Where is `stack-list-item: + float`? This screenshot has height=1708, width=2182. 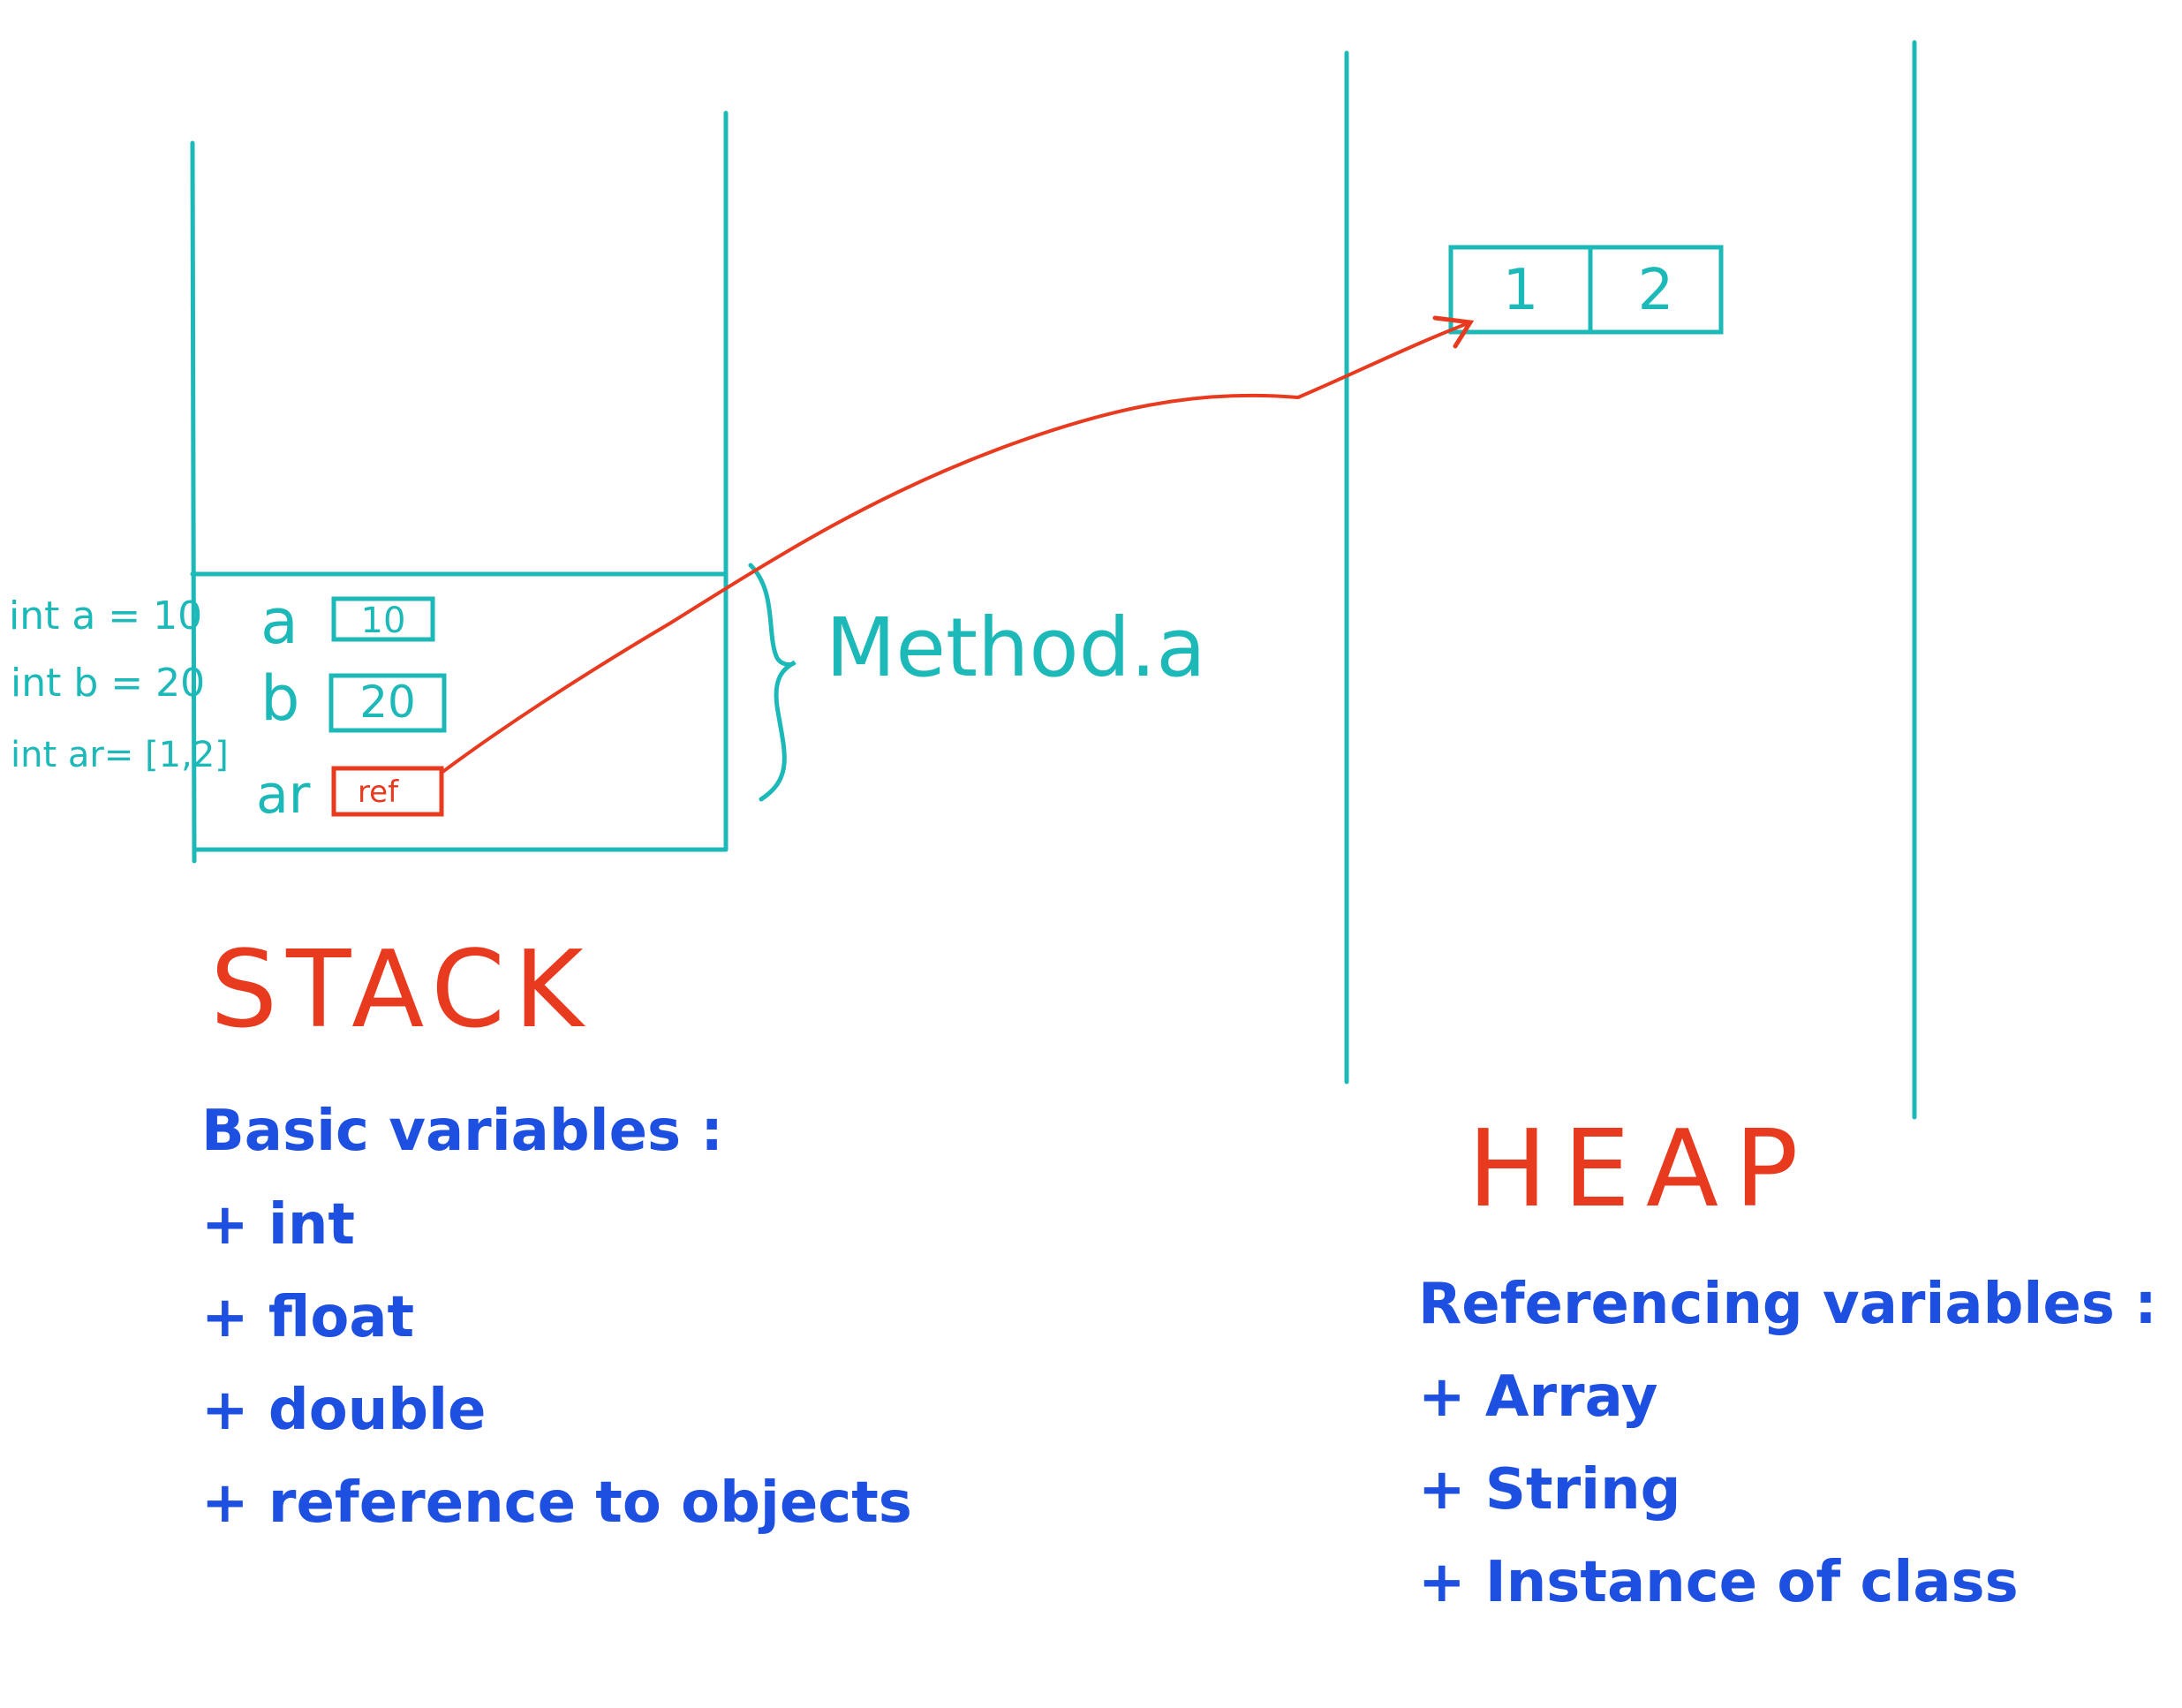
stack-list-item: + float is located at coordinates (307, 1317).